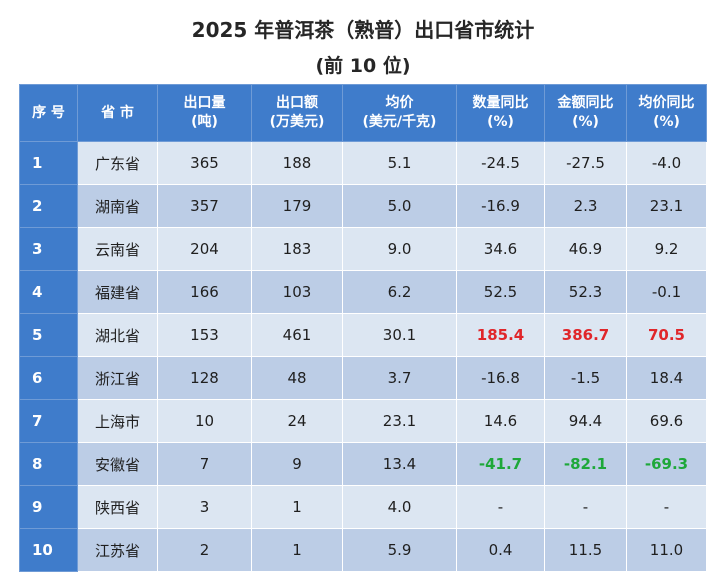  I want to click on cell-price-yoy: 69.6, so click(666, 421).